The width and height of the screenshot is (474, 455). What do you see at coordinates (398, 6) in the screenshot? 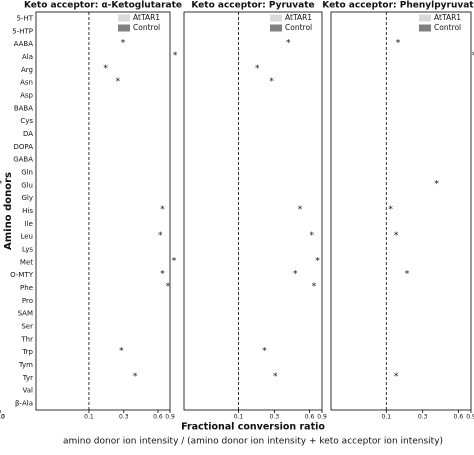
I see `panel-title: Keto acceptor: Phenylpyruvate` at bounding box center [398, 6].